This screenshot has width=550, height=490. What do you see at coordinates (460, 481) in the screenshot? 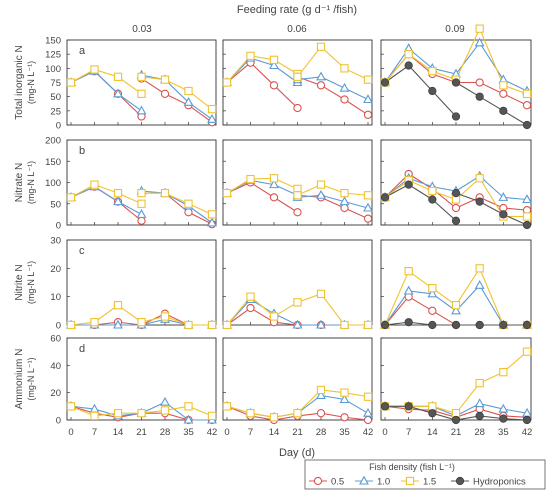
I see `legend-marker` at bounding box center [460, 481].